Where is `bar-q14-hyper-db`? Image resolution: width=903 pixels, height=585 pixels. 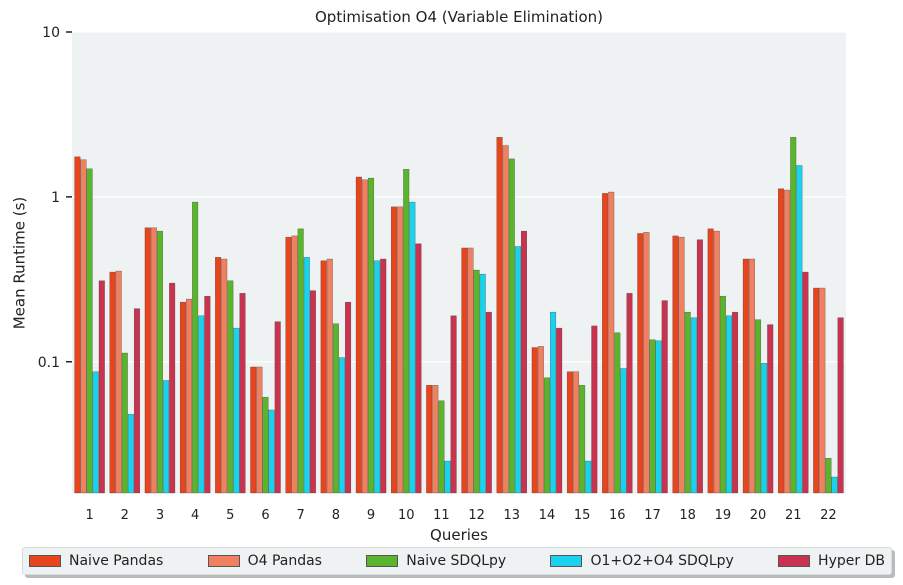
bar-q14-hyper-db is located at coordinates (559, 410).